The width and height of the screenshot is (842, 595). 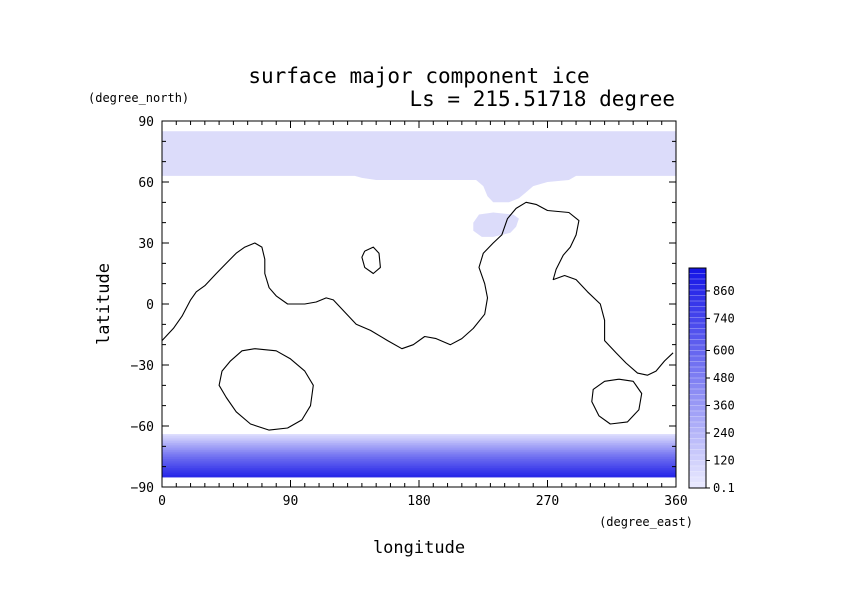 I want to click on y-tick-label: 60, so click(x=146, y=183).